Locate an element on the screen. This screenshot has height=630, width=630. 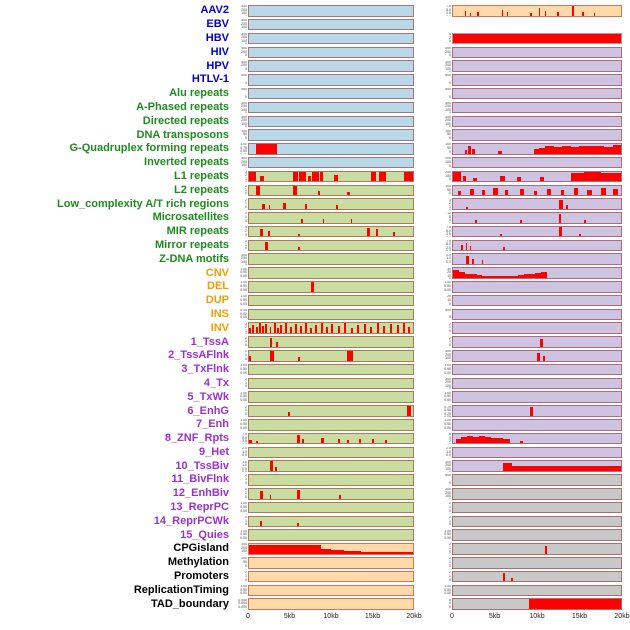
track-label-3-txflnk: 3_TxFlnk is located at coordinates (205, 369).